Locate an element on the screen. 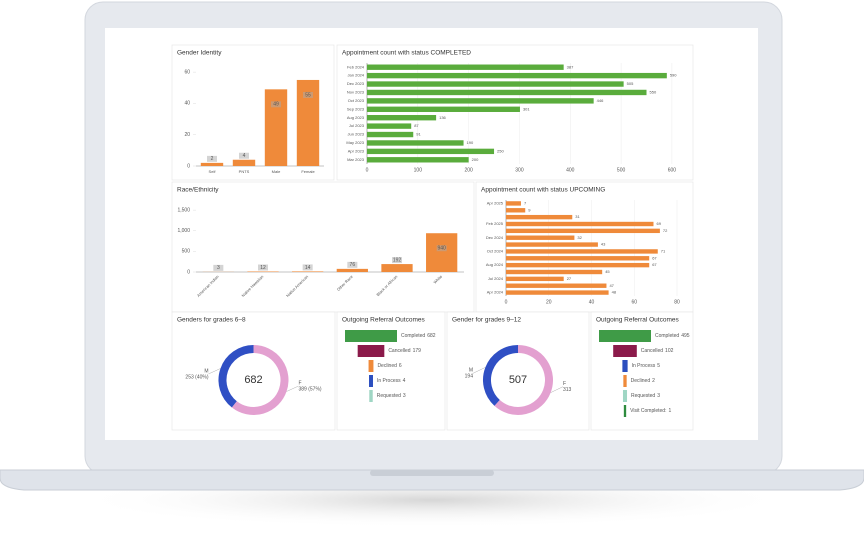 This screenshot has width=864, height=534. y-tick-label: May 2023 is located at coordinates (355, 142).